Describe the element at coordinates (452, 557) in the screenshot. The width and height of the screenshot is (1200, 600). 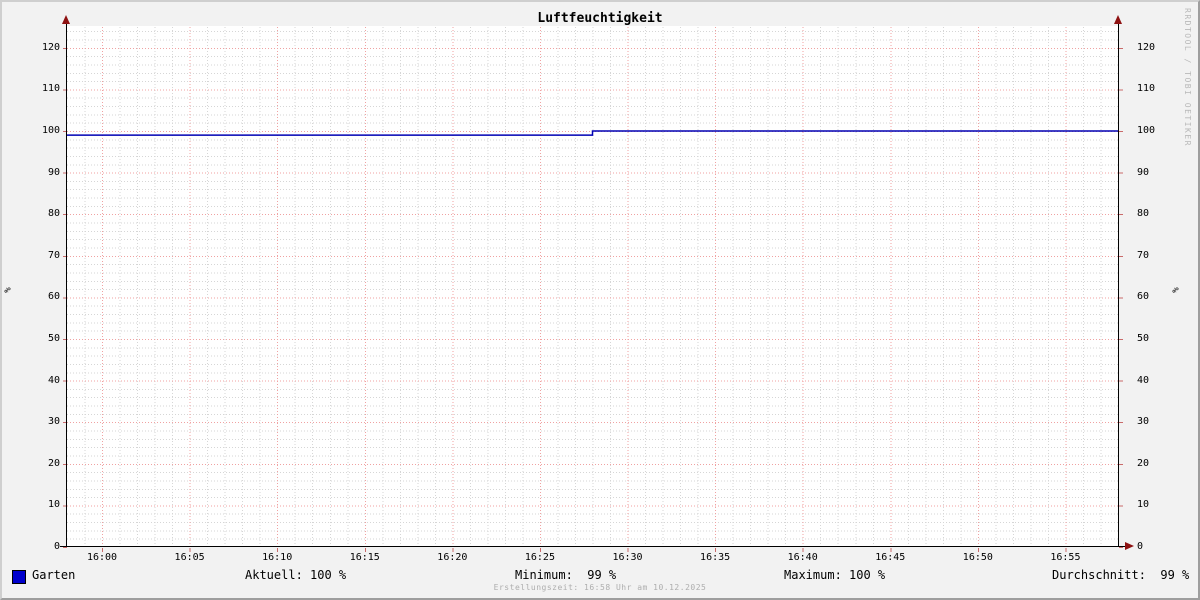
I see `x-tick-label: 16:20` at that location.